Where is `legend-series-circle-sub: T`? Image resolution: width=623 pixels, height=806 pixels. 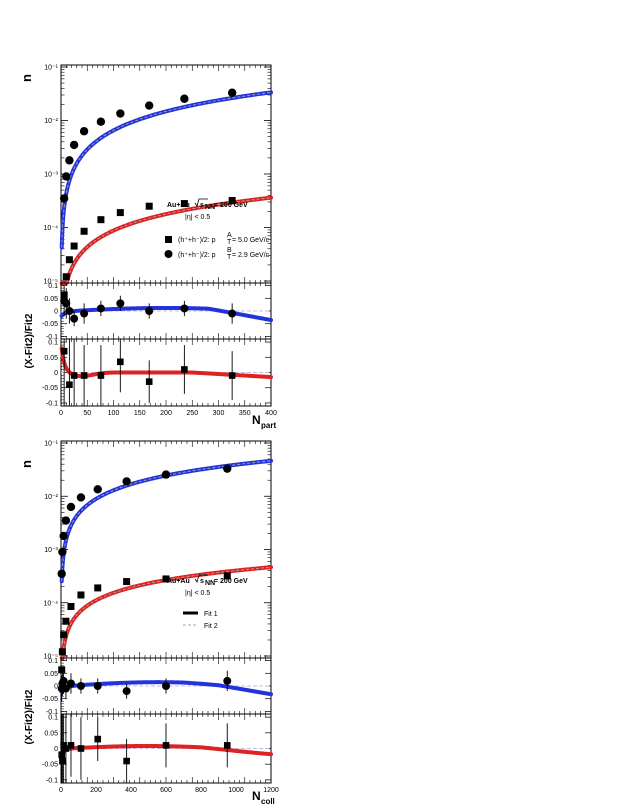
legend-series-circle-sub: T is located at coordinates (229, 257).